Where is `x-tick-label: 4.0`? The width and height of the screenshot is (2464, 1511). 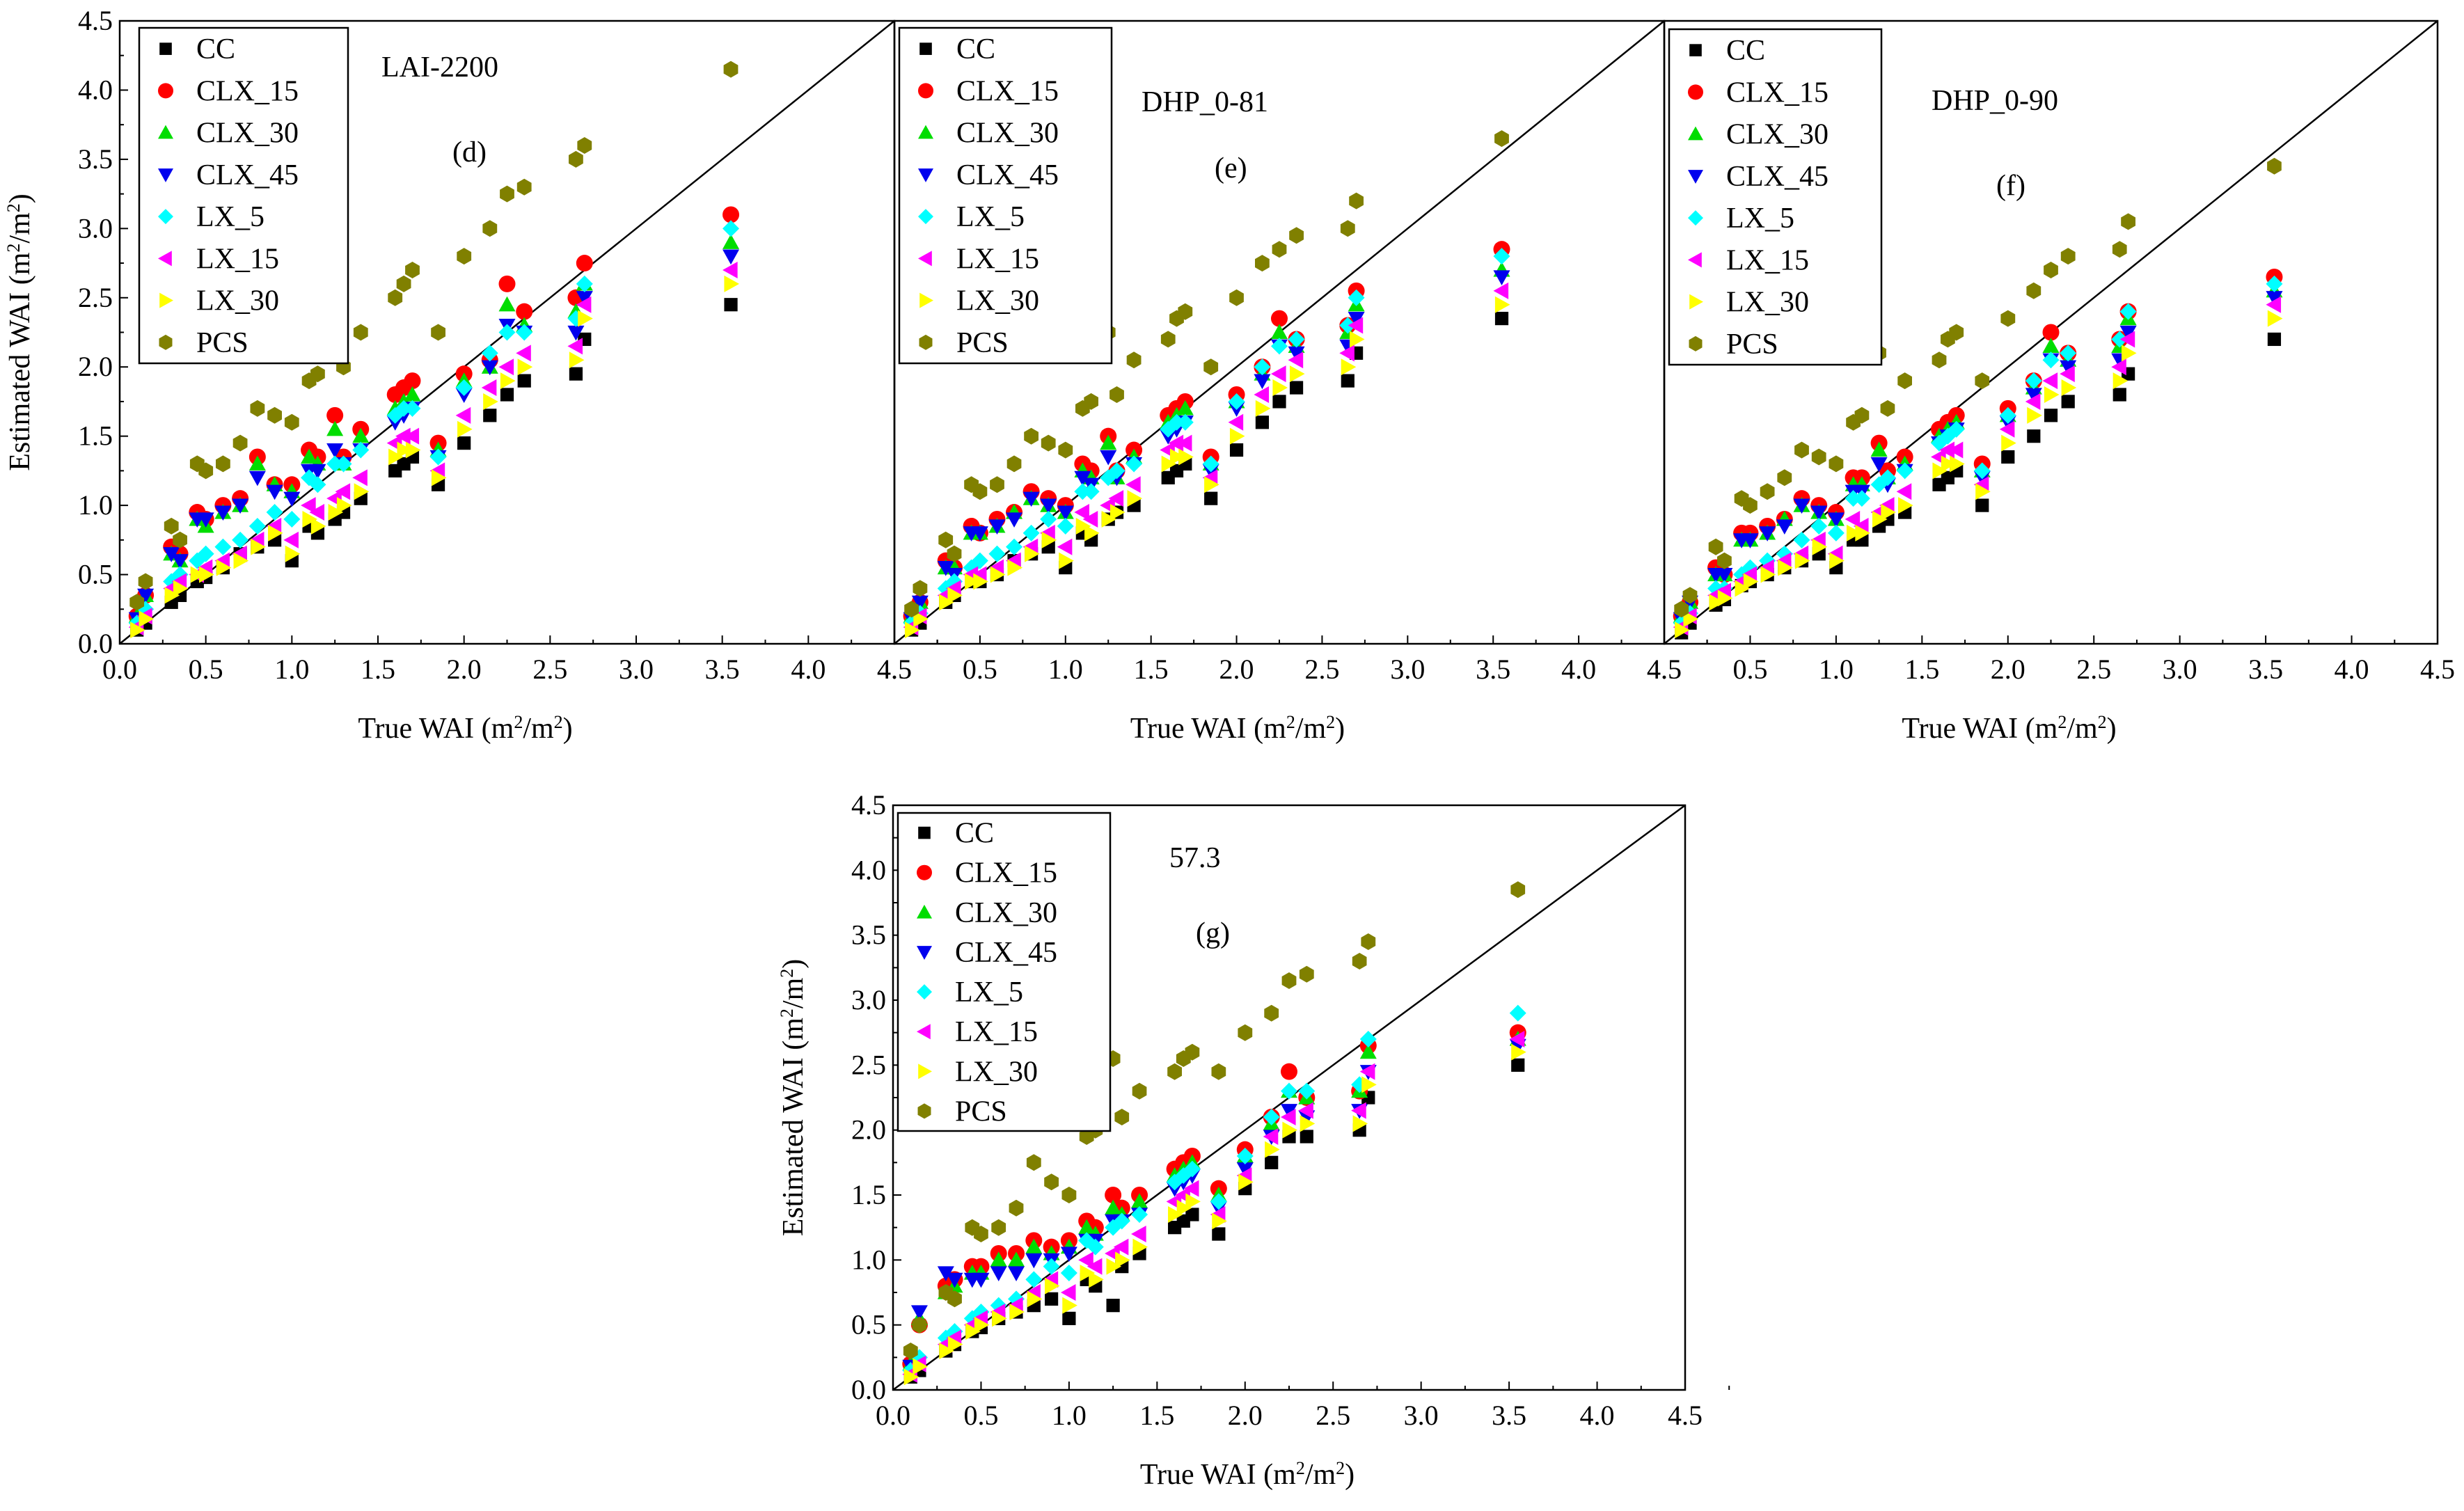 x-tick-label: 4.0 is located at coordinates (808, 669).